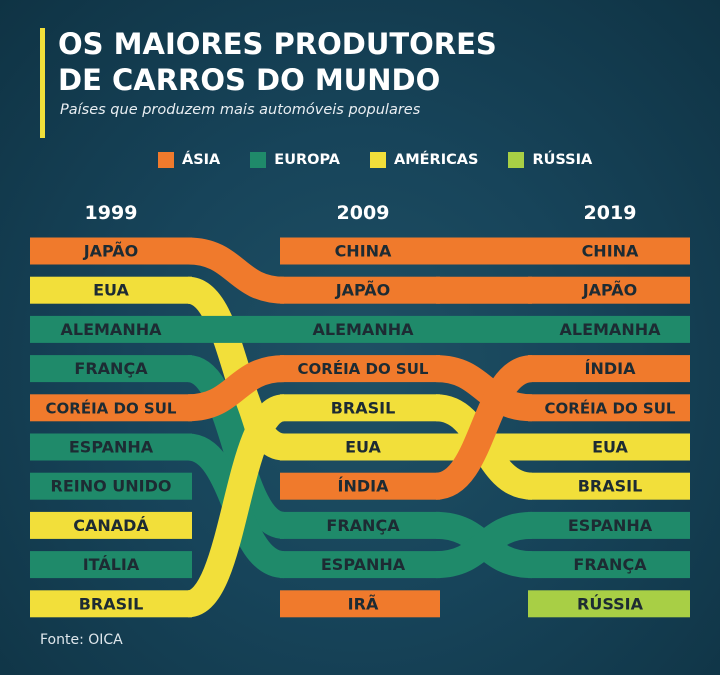  I want to click on label-india-2019: ÍNDIA, so click(611, 368).